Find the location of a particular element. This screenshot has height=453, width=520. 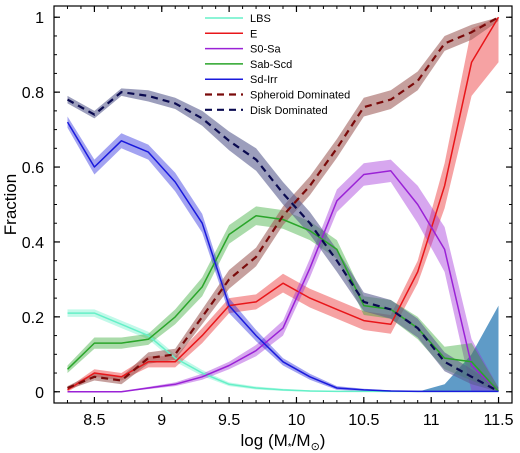

x-axis-title: log (M*/M⊙) is located at coordinates (283, 442).